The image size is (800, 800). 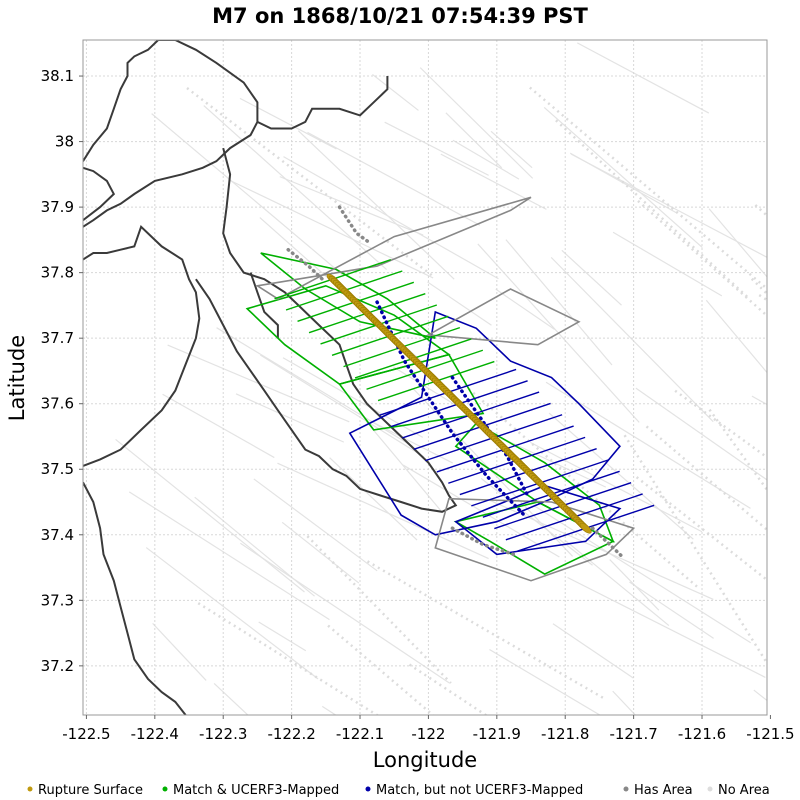 What do you see at coordinates (291, 734) in the screenshot?
I see `x-tick-label: -122.2` at bounding box center [291, 734].